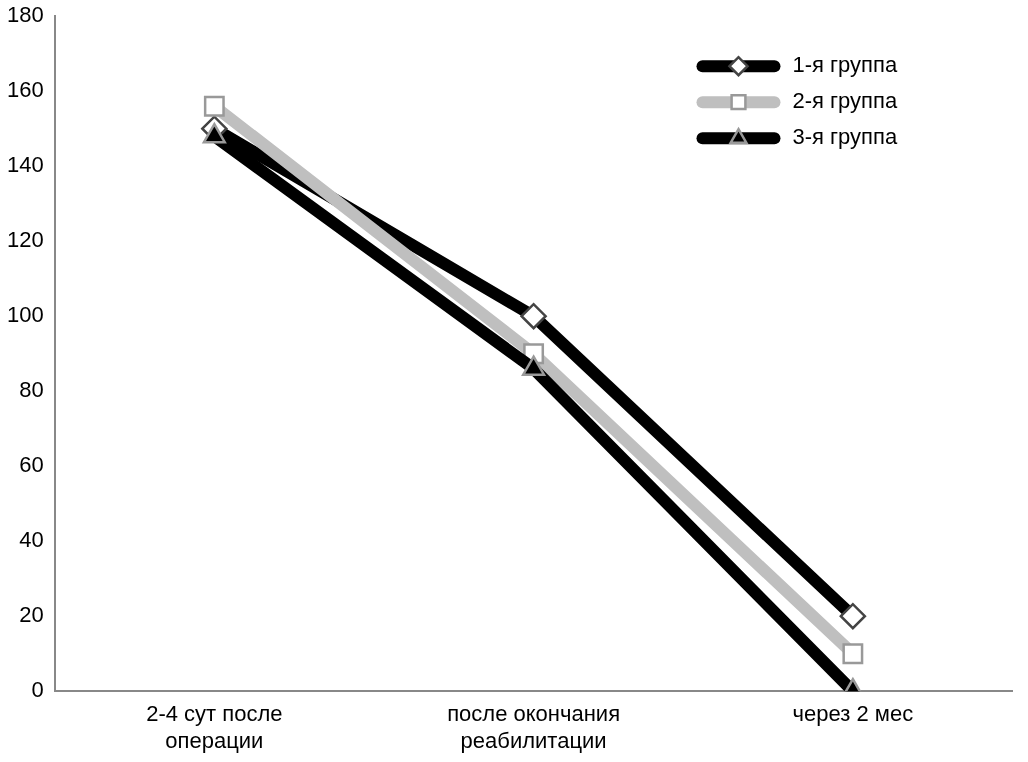  I want to click on y-tick-label: 80, so click(31, 390).